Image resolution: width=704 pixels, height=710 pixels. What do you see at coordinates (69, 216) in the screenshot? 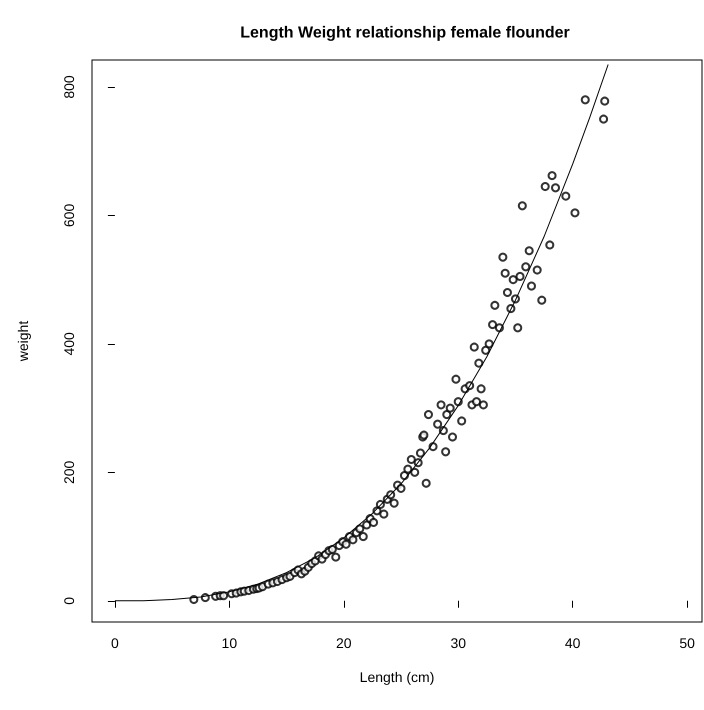
I see `y-tick-label: 600` at bounding box center [69, 216].